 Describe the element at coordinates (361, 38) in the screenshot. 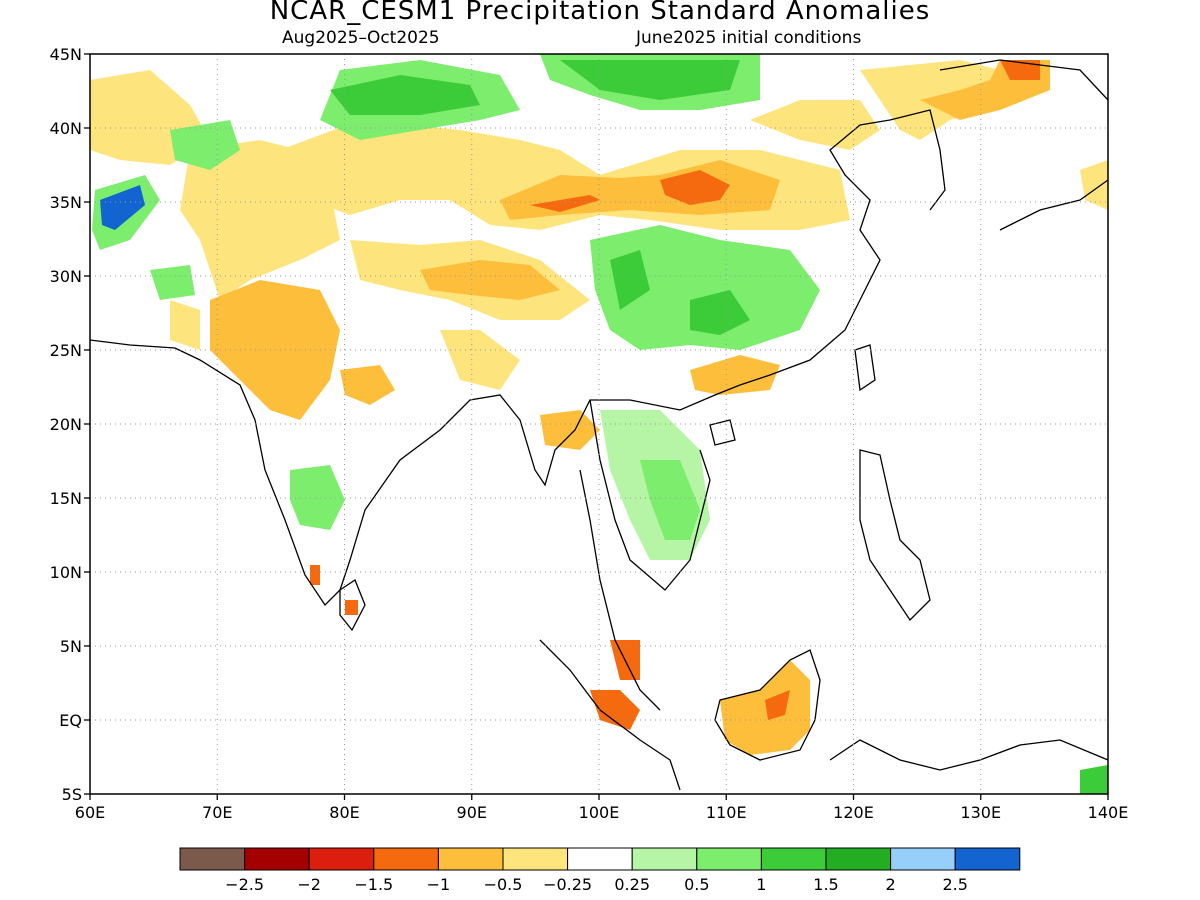

I see `forecast-period: Aug2025–Oct2025` at that location.